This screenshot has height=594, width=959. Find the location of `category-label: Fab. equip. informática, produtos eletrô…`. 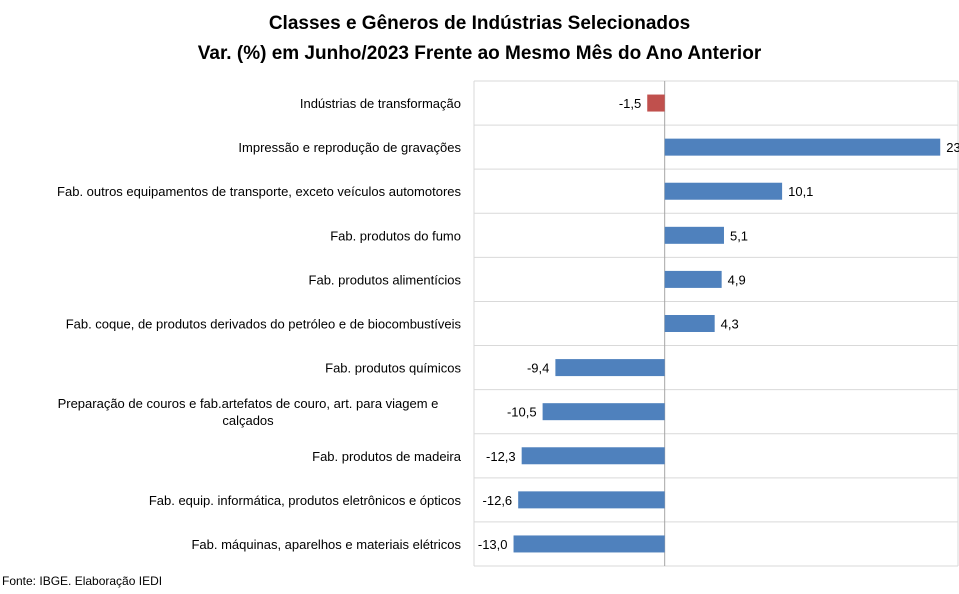

category-label: Fab. equip. informática, produtos eletrô… is located at coordinates (305, 500).